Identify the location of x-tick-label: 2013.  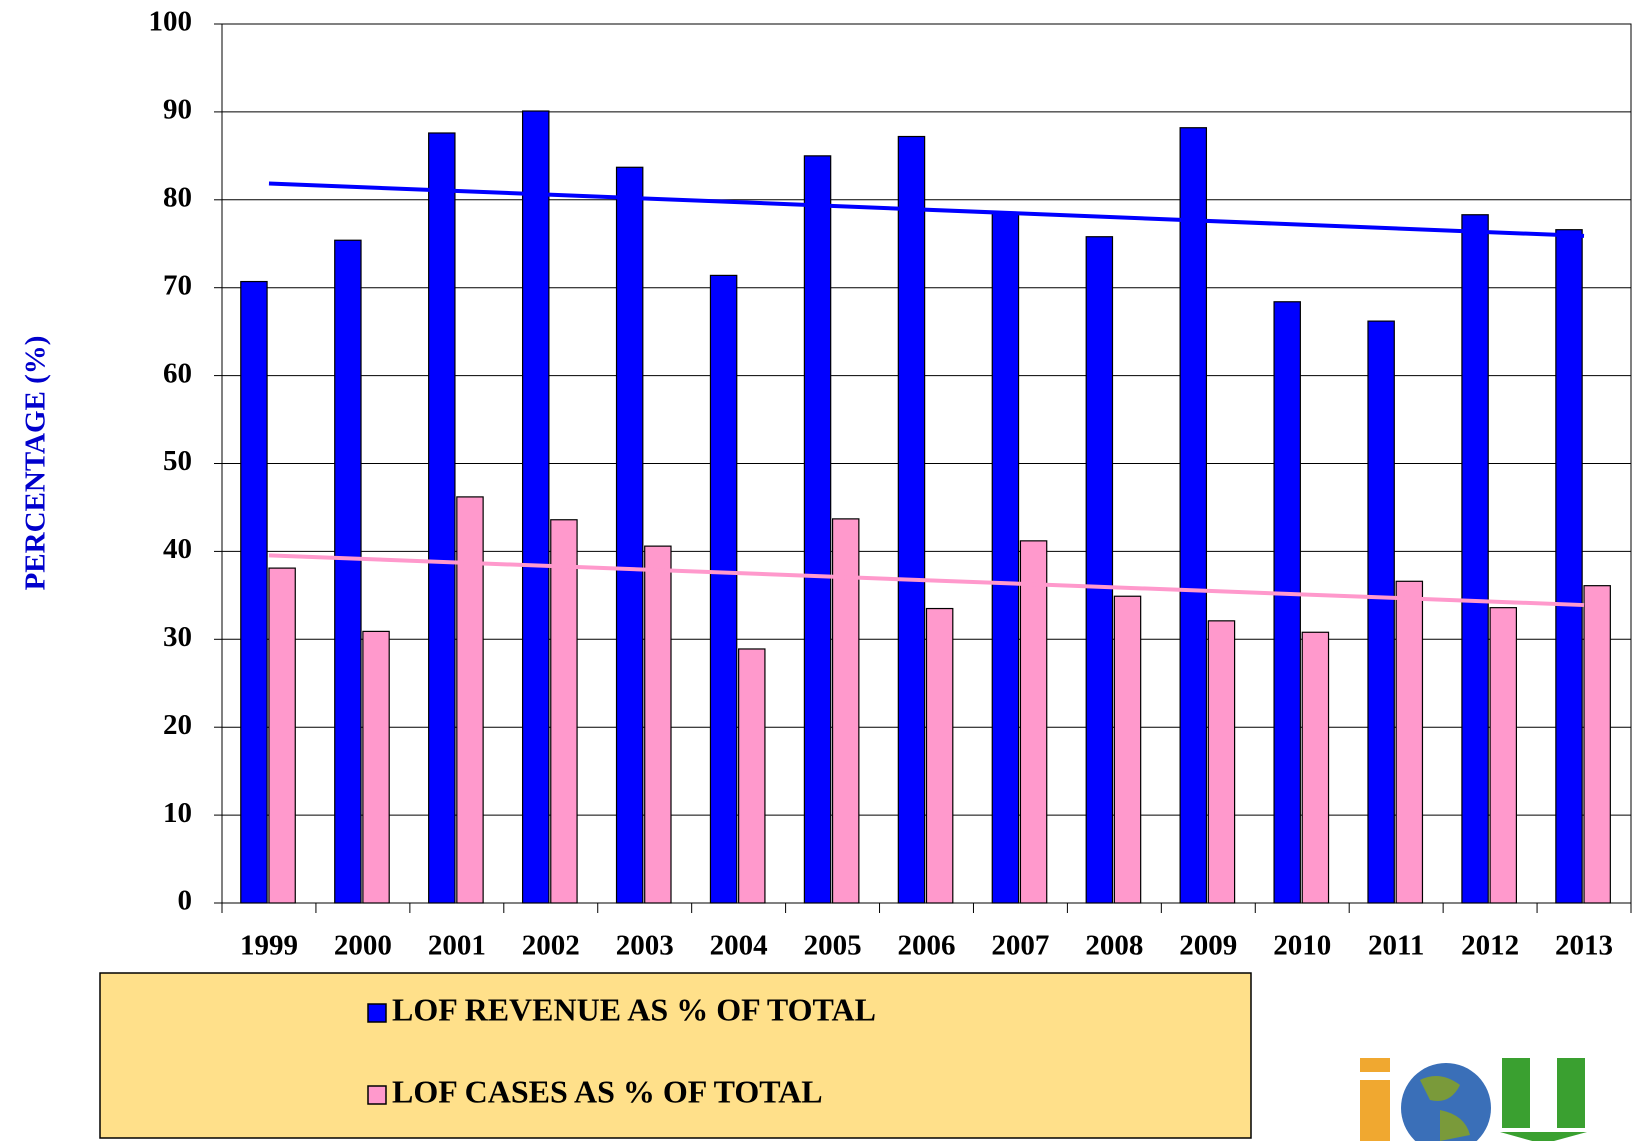
(1584, 946).